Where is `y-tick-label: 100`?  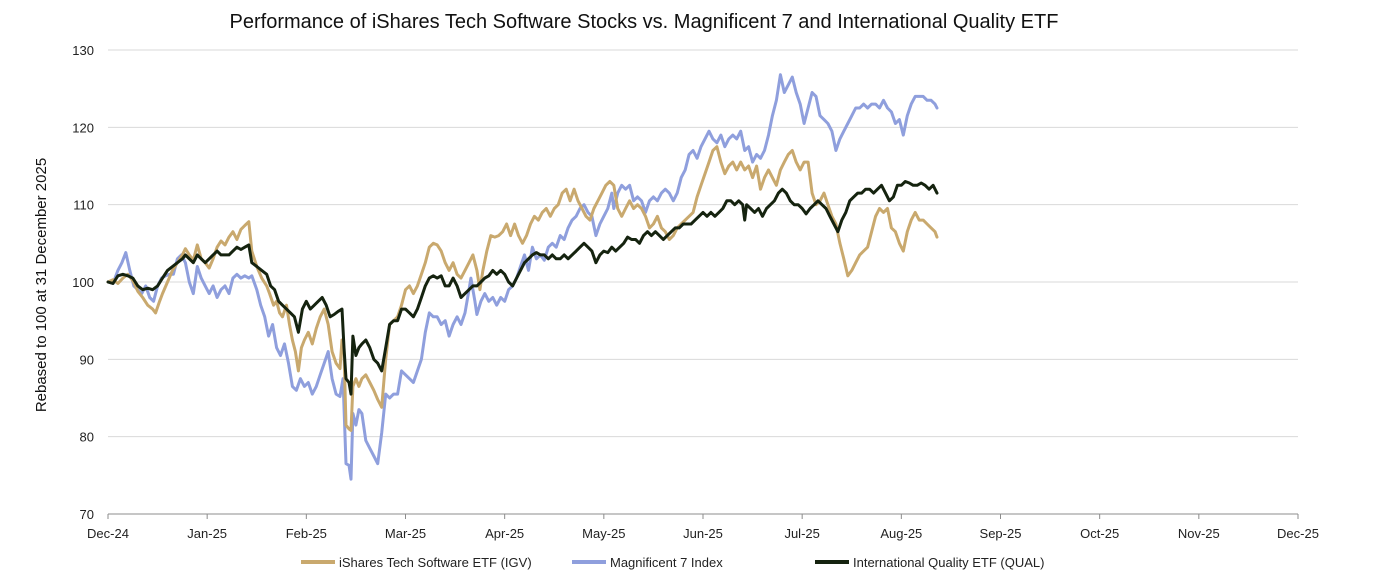
y-tick-label: 100 is located at coordinates (83, 282).